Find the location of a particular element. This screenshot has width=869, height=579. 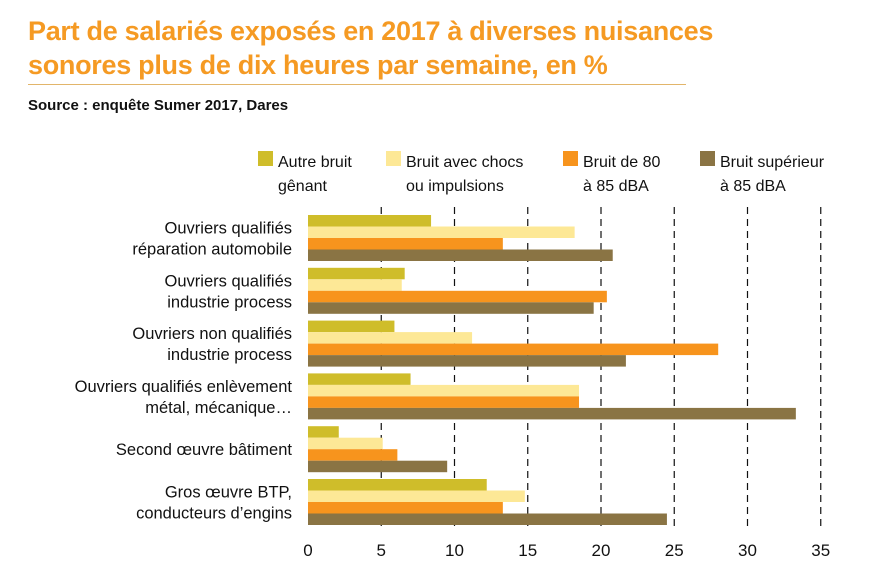

x-tick-label: 20 is located at coordinates (601, 550).